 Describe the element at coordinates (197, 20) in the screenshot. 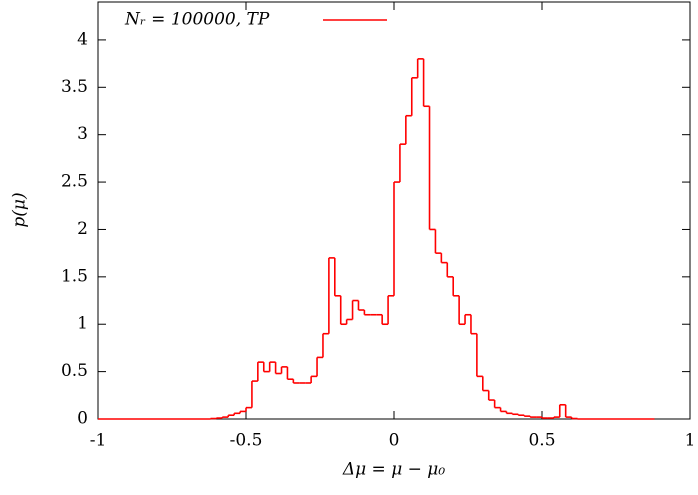

I see `legend-label: Nᵣ = 100000, TP` at that location.